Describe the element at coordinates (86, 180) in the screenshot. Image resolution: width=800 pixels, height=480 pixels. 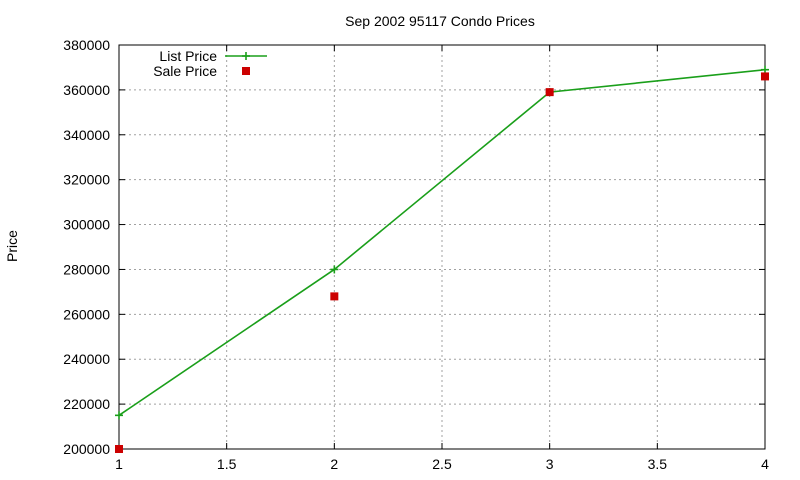
I see `y-tick-label: 320000` at that location.